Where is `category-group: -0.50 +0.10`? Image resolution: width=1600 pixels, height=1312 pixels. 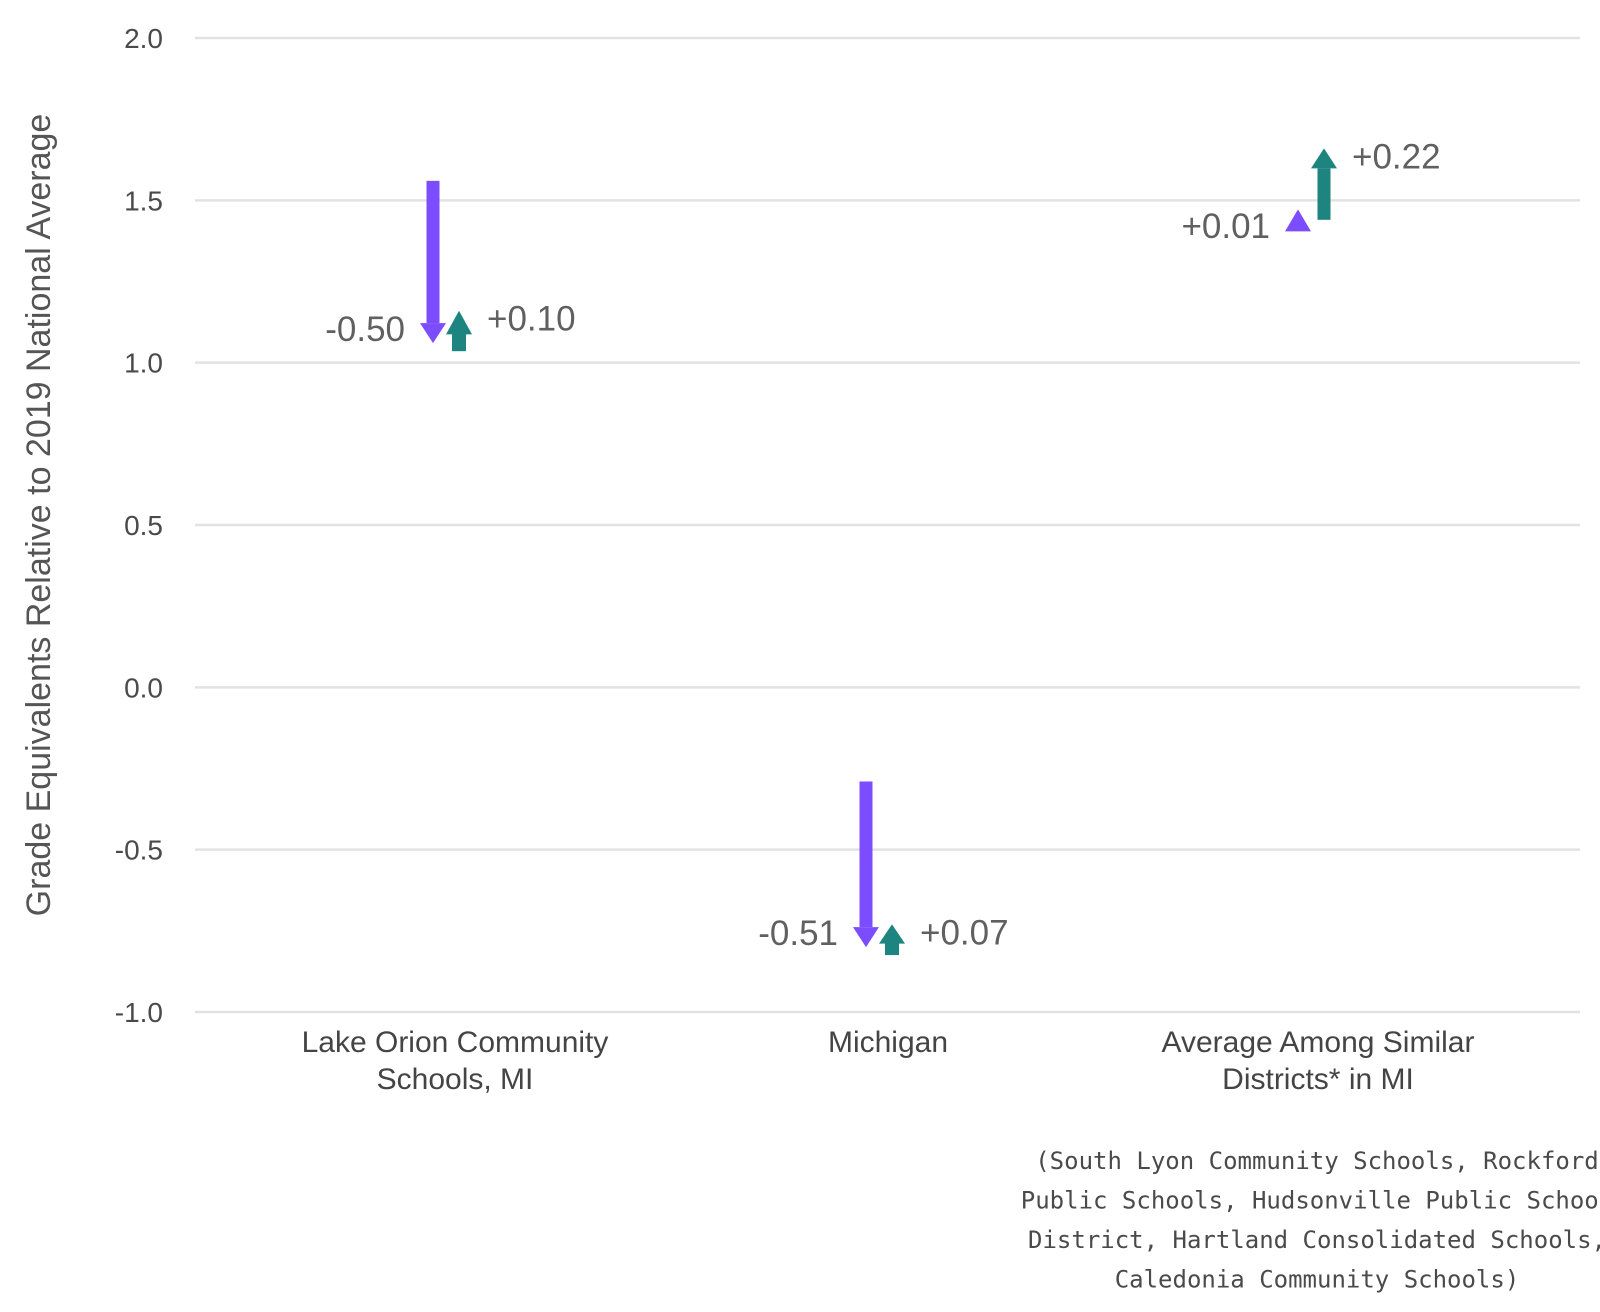
category-group: -0.50 +0.10 is located at coordinates (450, 266).